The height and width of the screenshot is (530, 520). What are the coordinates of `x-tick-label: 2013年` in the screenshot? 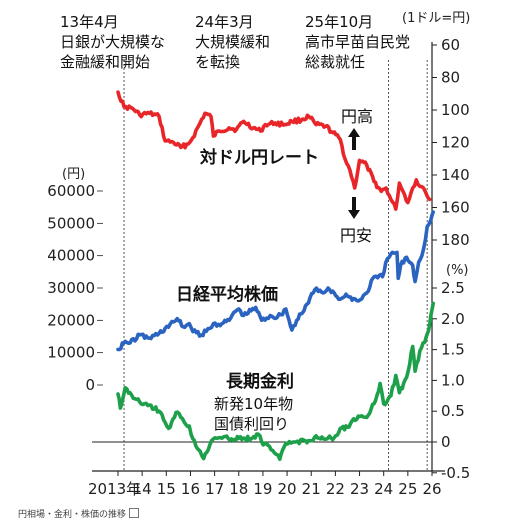 It's located at (114, 489).